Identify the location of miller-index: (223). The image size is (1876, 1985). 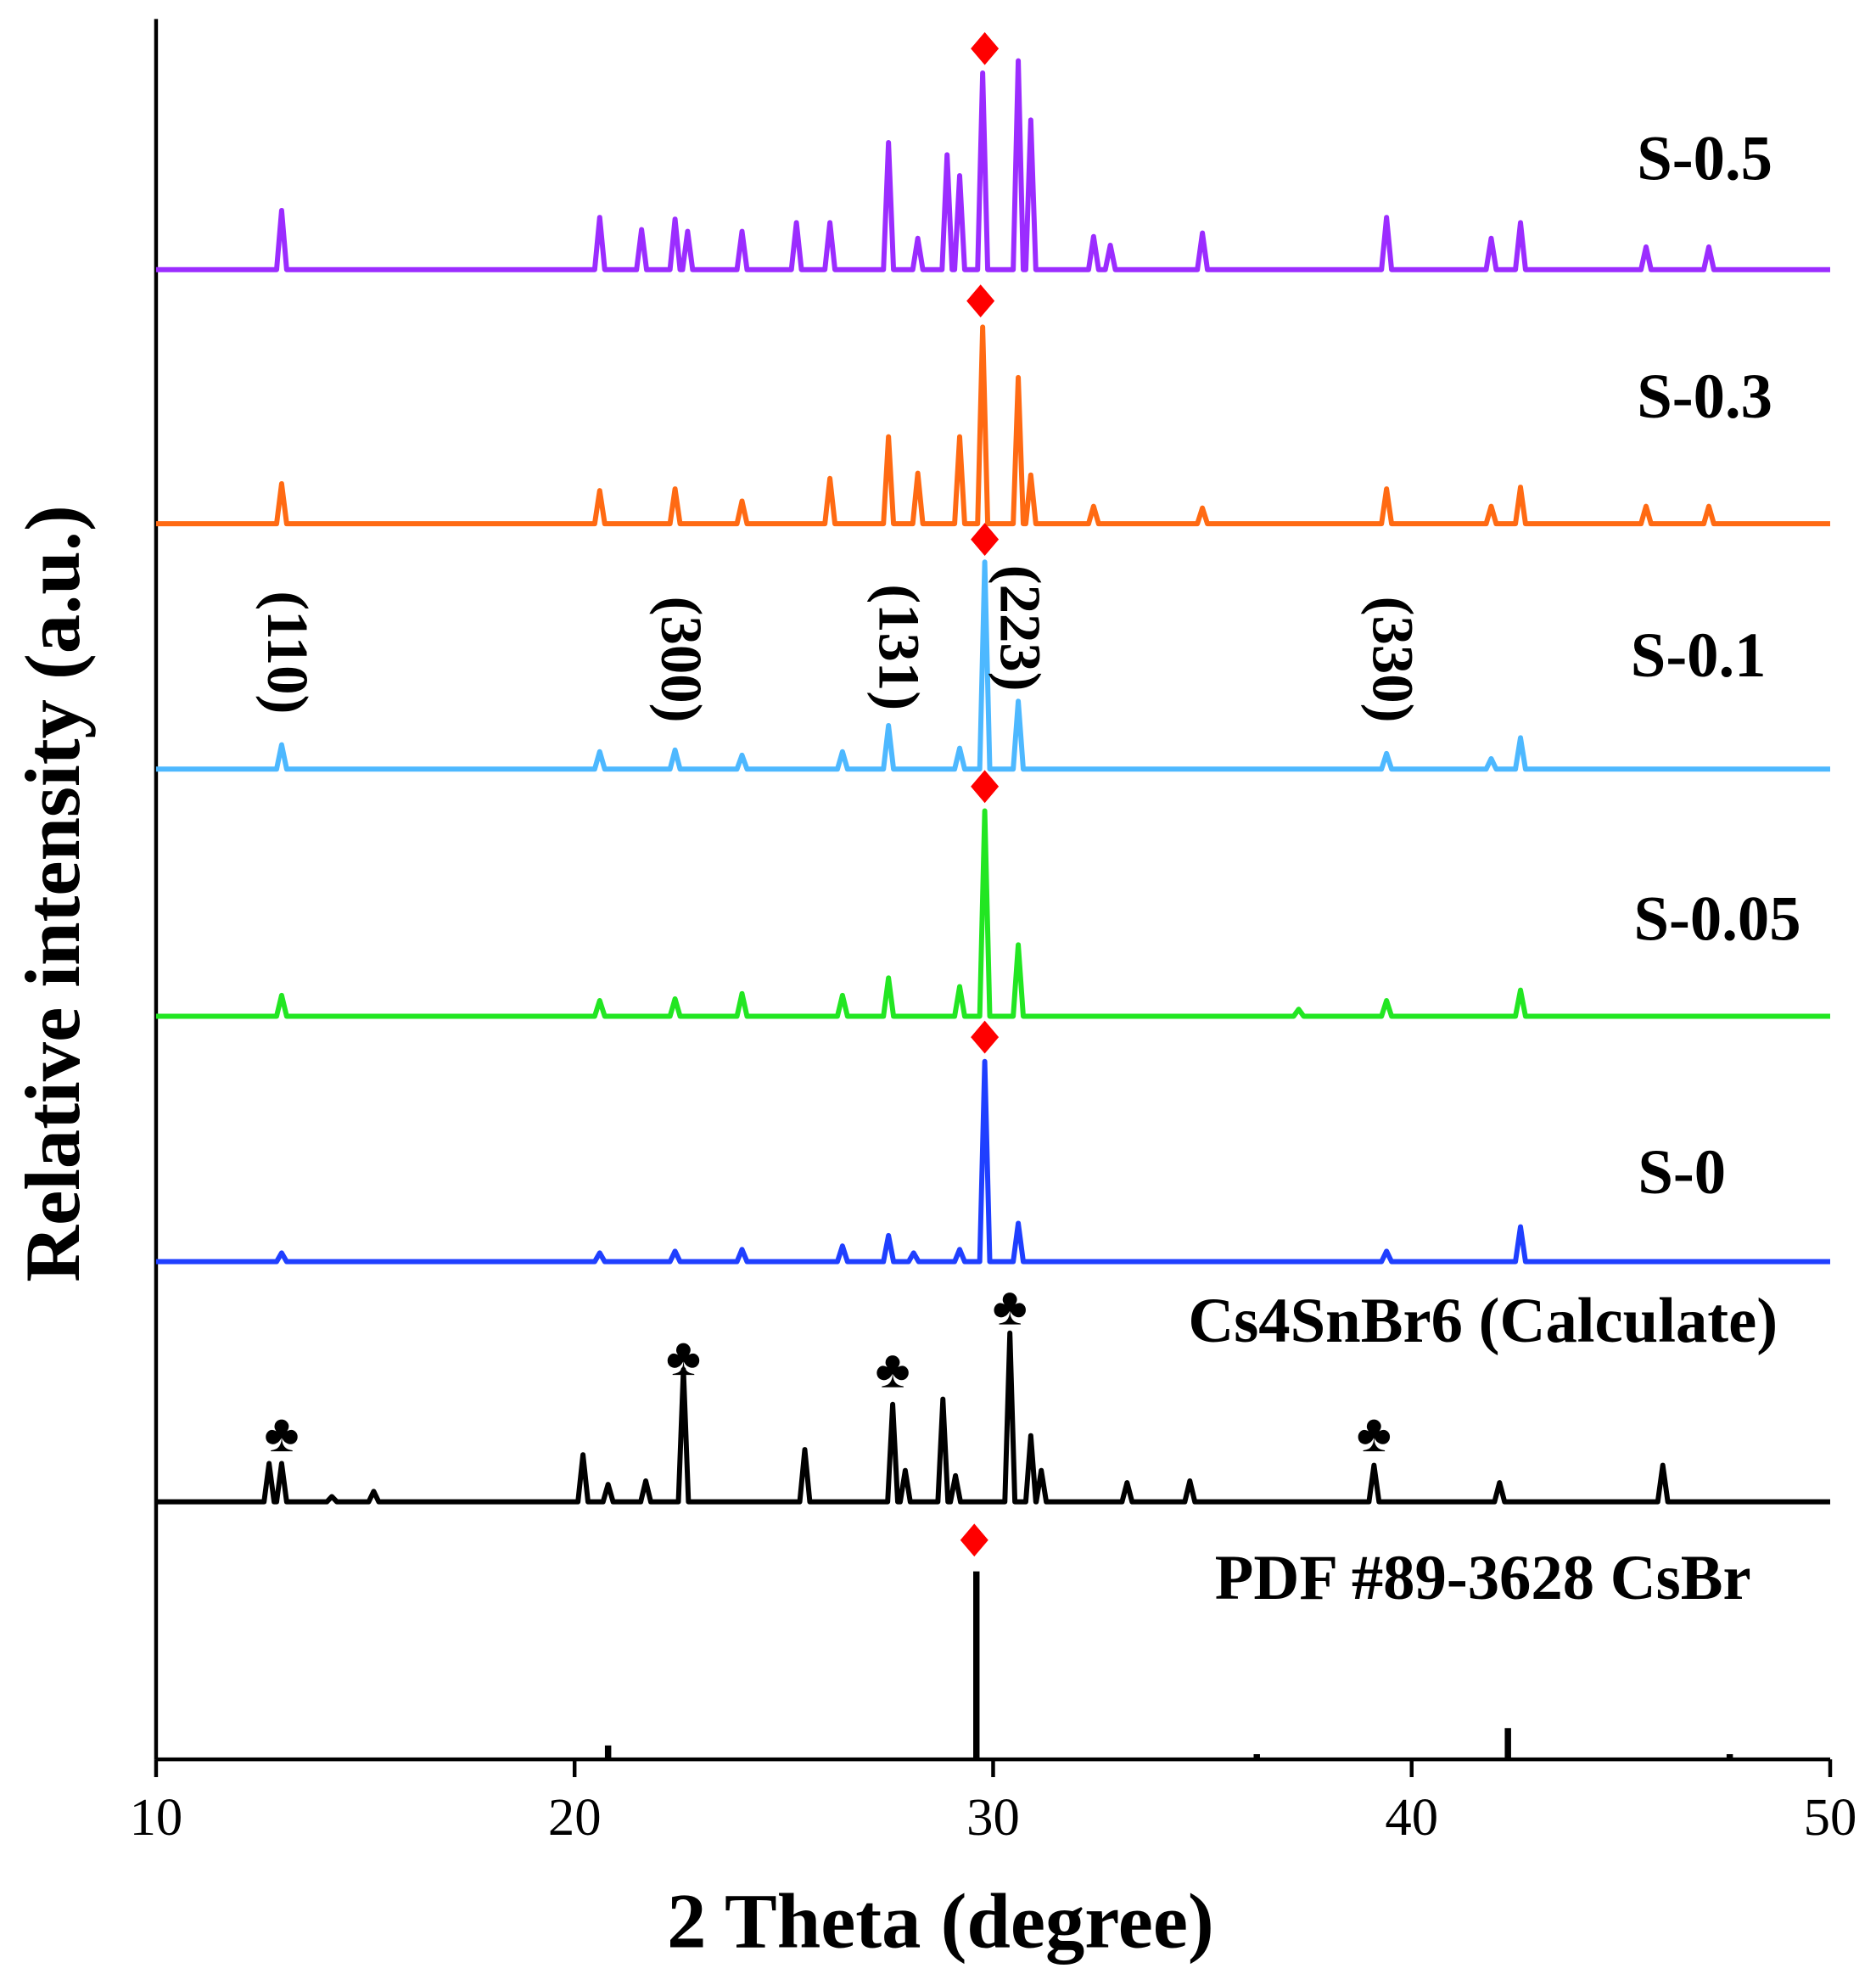
(1020, 629).